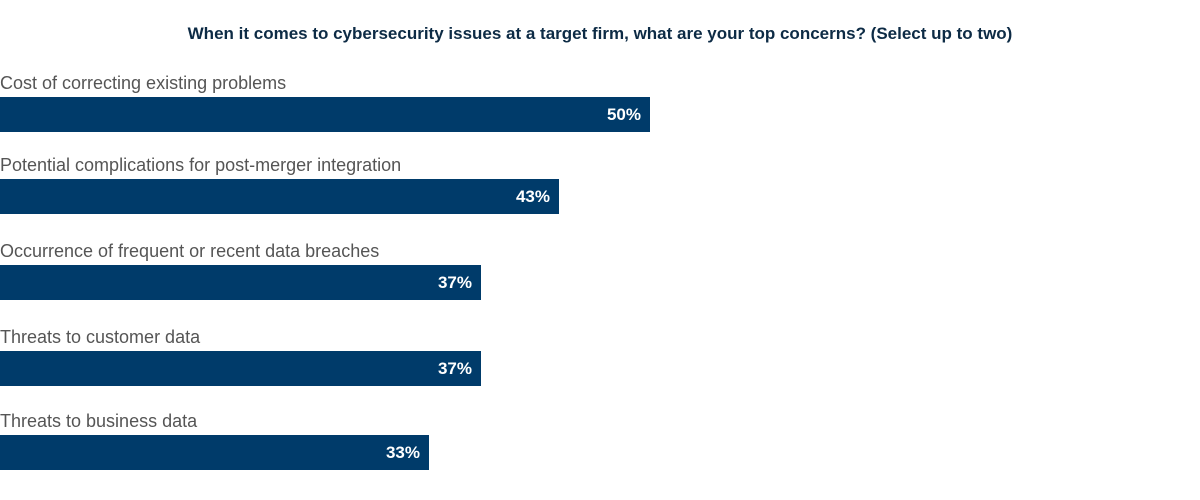  I want to click on category-label: Cost of correcting existing problems, so click(143, 83).